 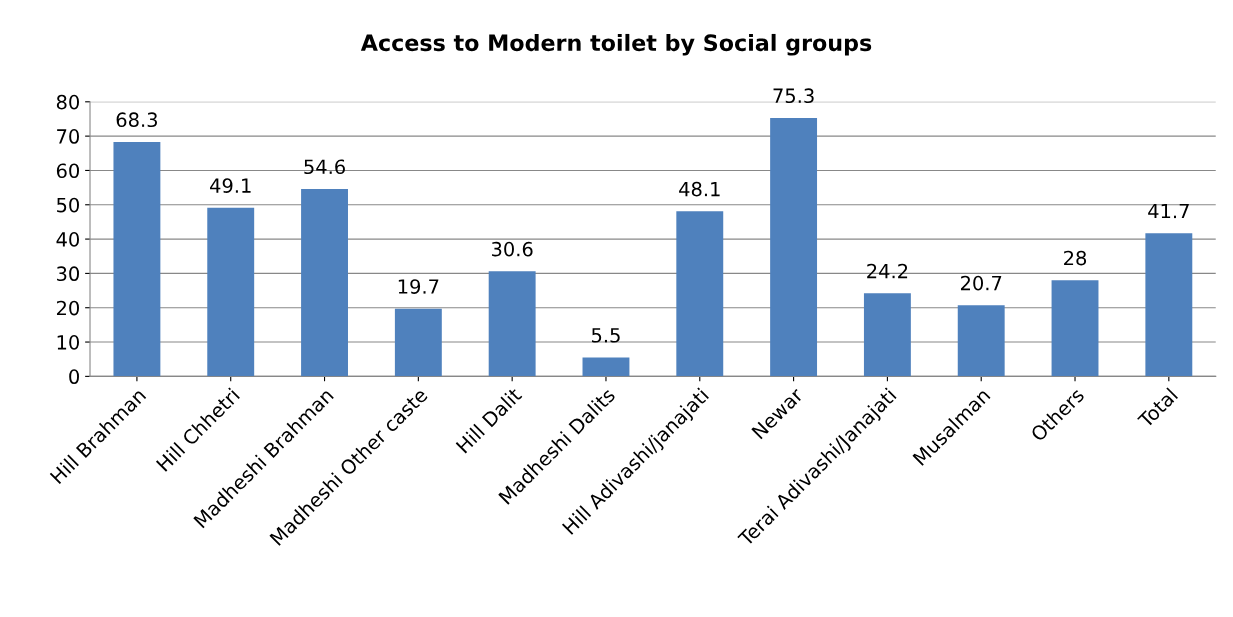 What do you see at coordinates (699, 189) in the screenshot?
I see `data-label: 48.1` at bounding box center [699, 189].